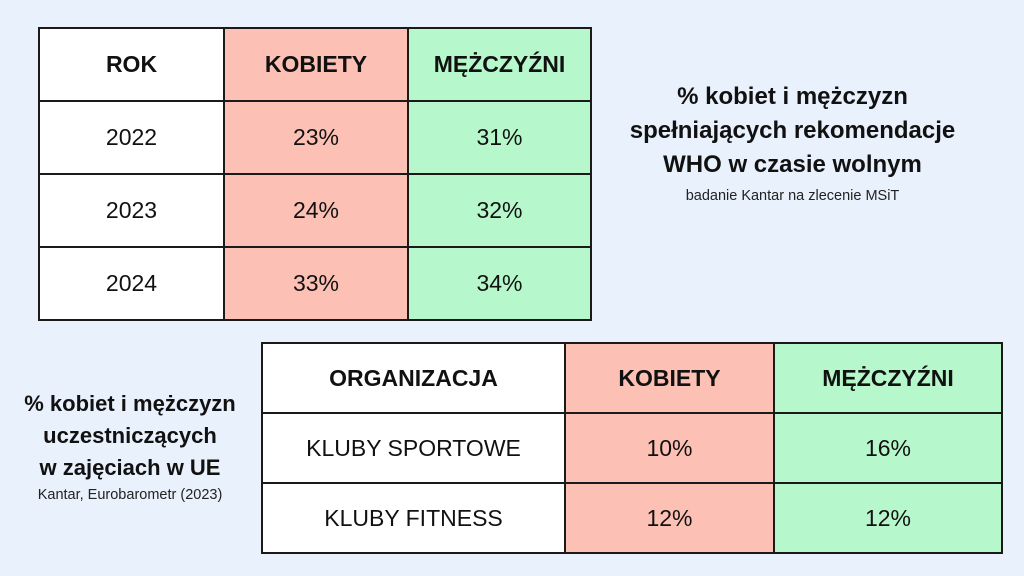 The height and width of the screenshot is (576, 1024). What do you see at coordinates (499, 210) in the screenshot?
I see `men-value-cell: 32%` at bounding box center [499, 210].